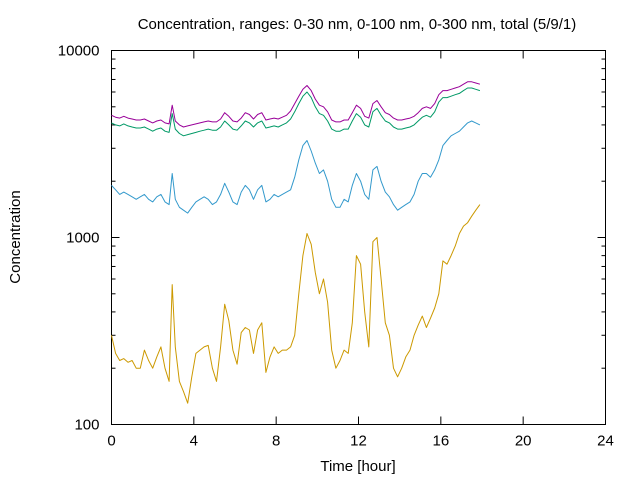  I want to click on y-axis-label: Concentration, so click(15, 236).